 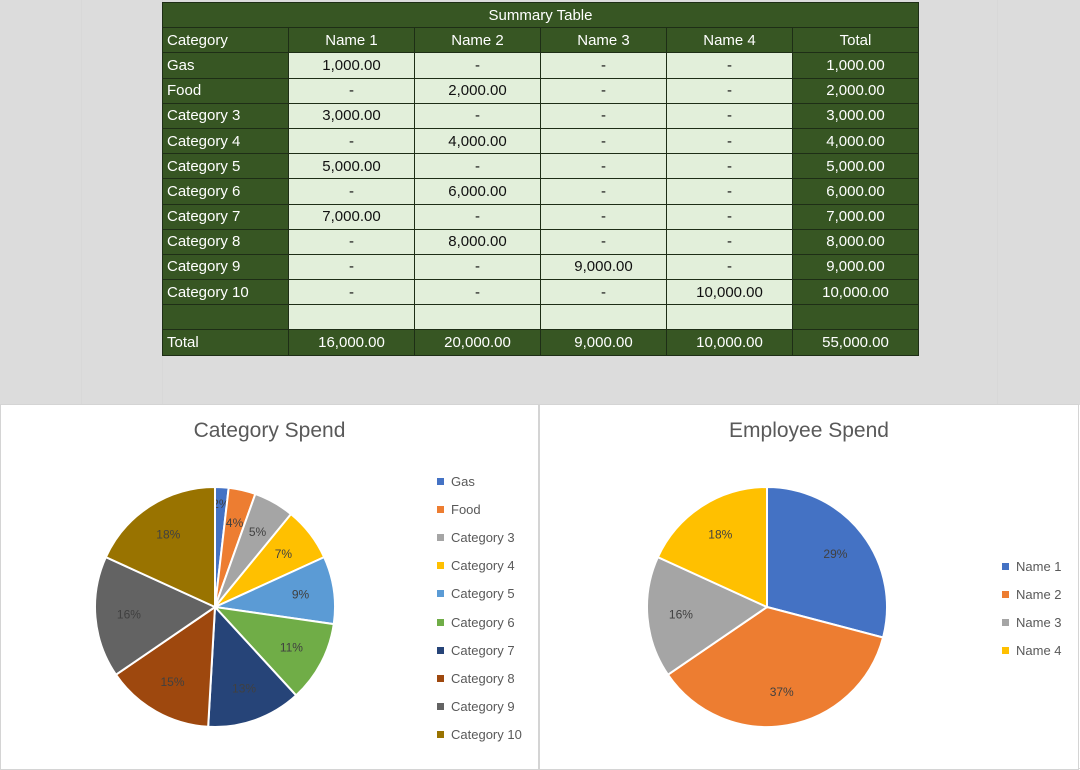 I want to click on column-header: Total, so click(x=855, y=40).